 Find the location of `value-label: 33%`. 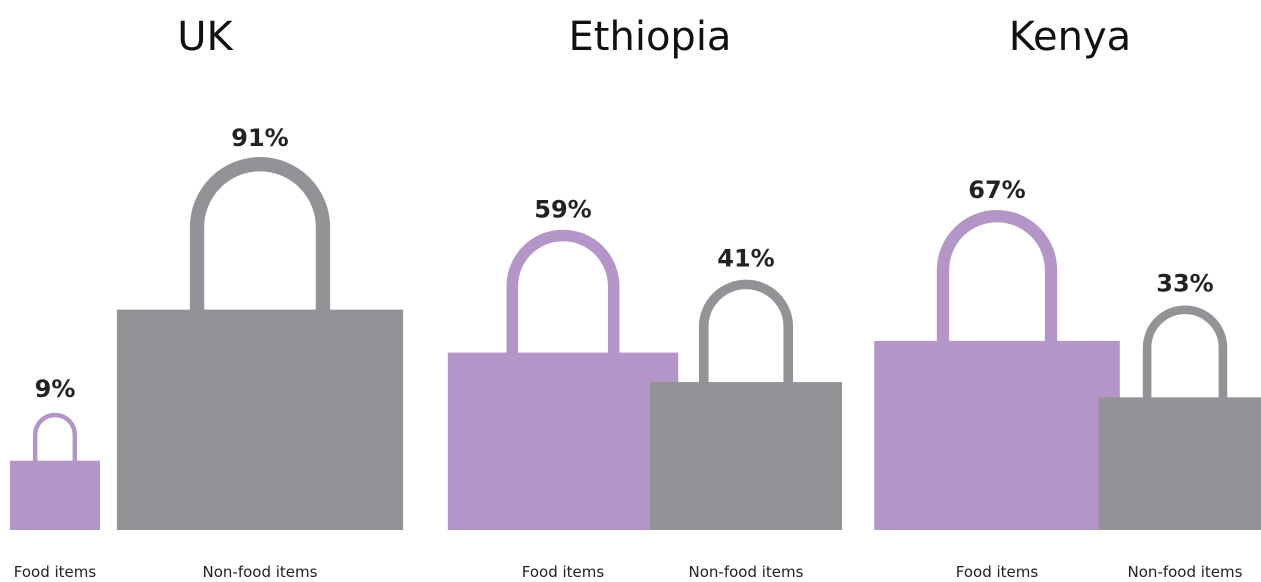

value-label: 33% is located at coordinates (1184, 284).